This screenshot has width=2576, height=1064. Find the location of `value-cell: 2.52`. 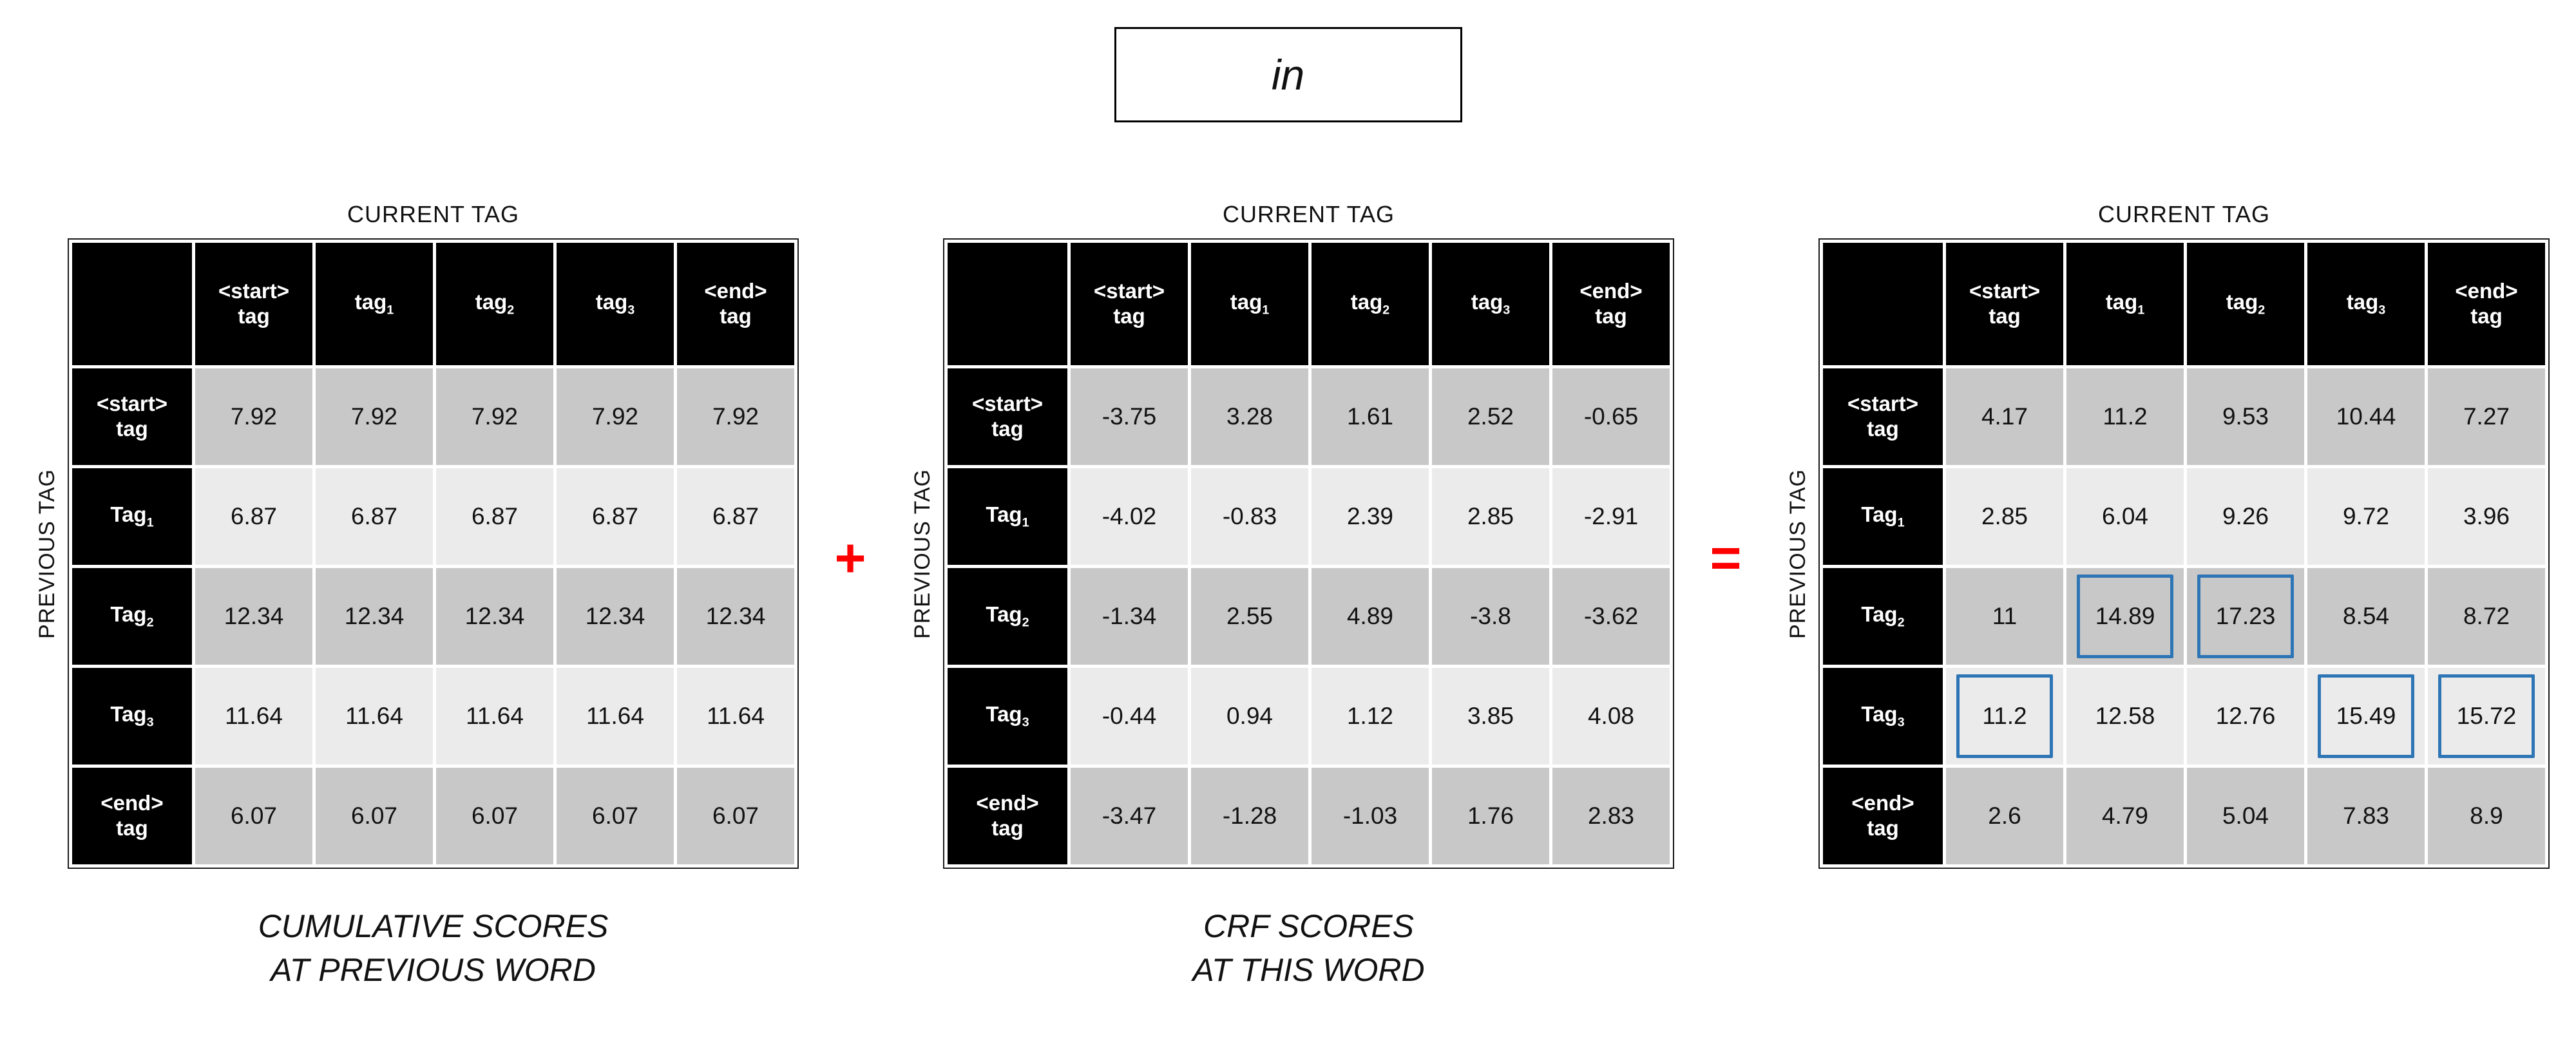

value-cell: 2.52 is located at coordinates (1491, 416).